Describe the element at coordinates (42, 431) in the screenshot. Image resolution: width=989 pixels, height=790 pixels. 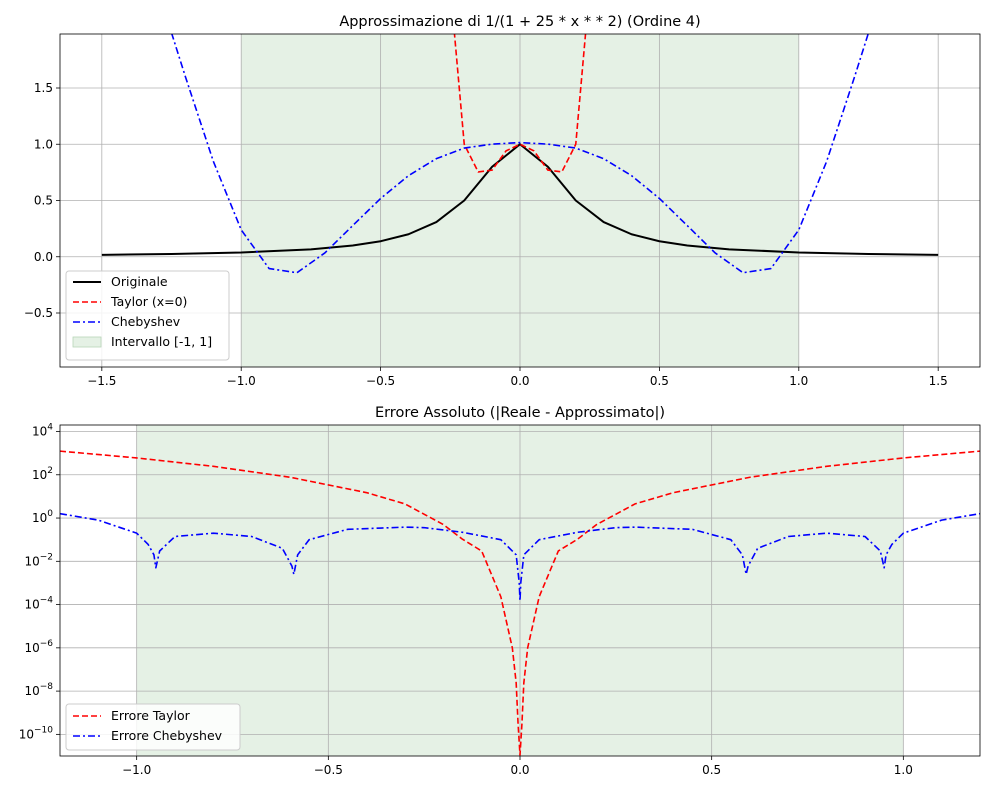
I see `y-tick-label: 10⁴` at that location.